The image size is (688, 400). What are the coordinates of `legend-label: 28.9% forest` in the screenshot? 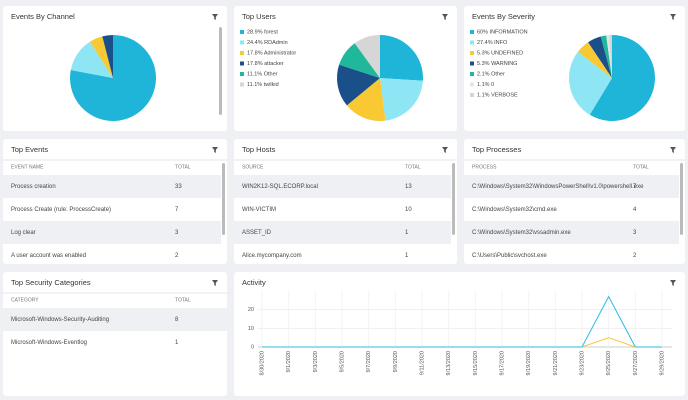 It's located at (262, 32).